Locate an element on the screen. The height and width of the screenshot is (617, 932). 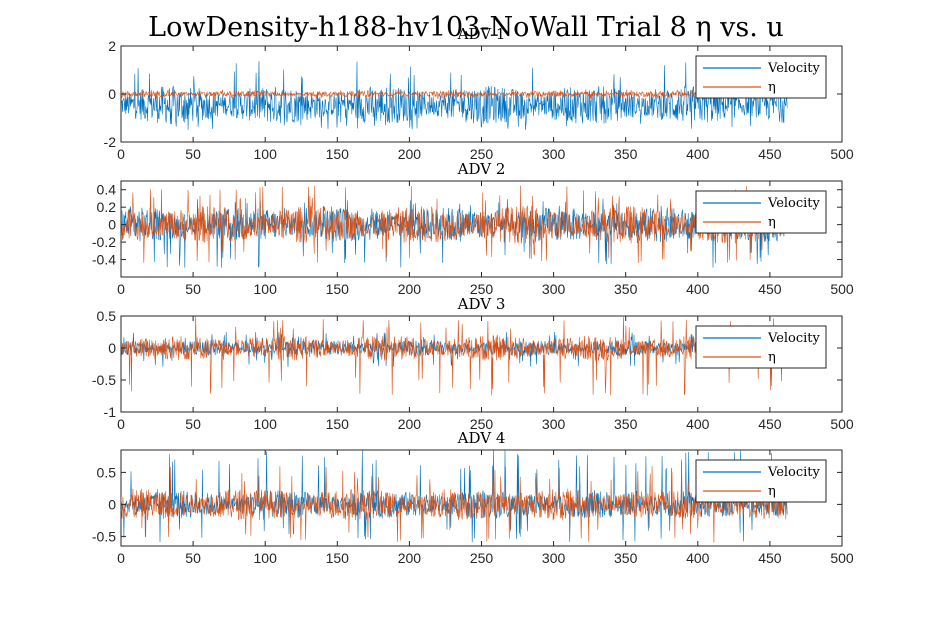
y-tick-label: 2 is located at coordinates (112, 46).